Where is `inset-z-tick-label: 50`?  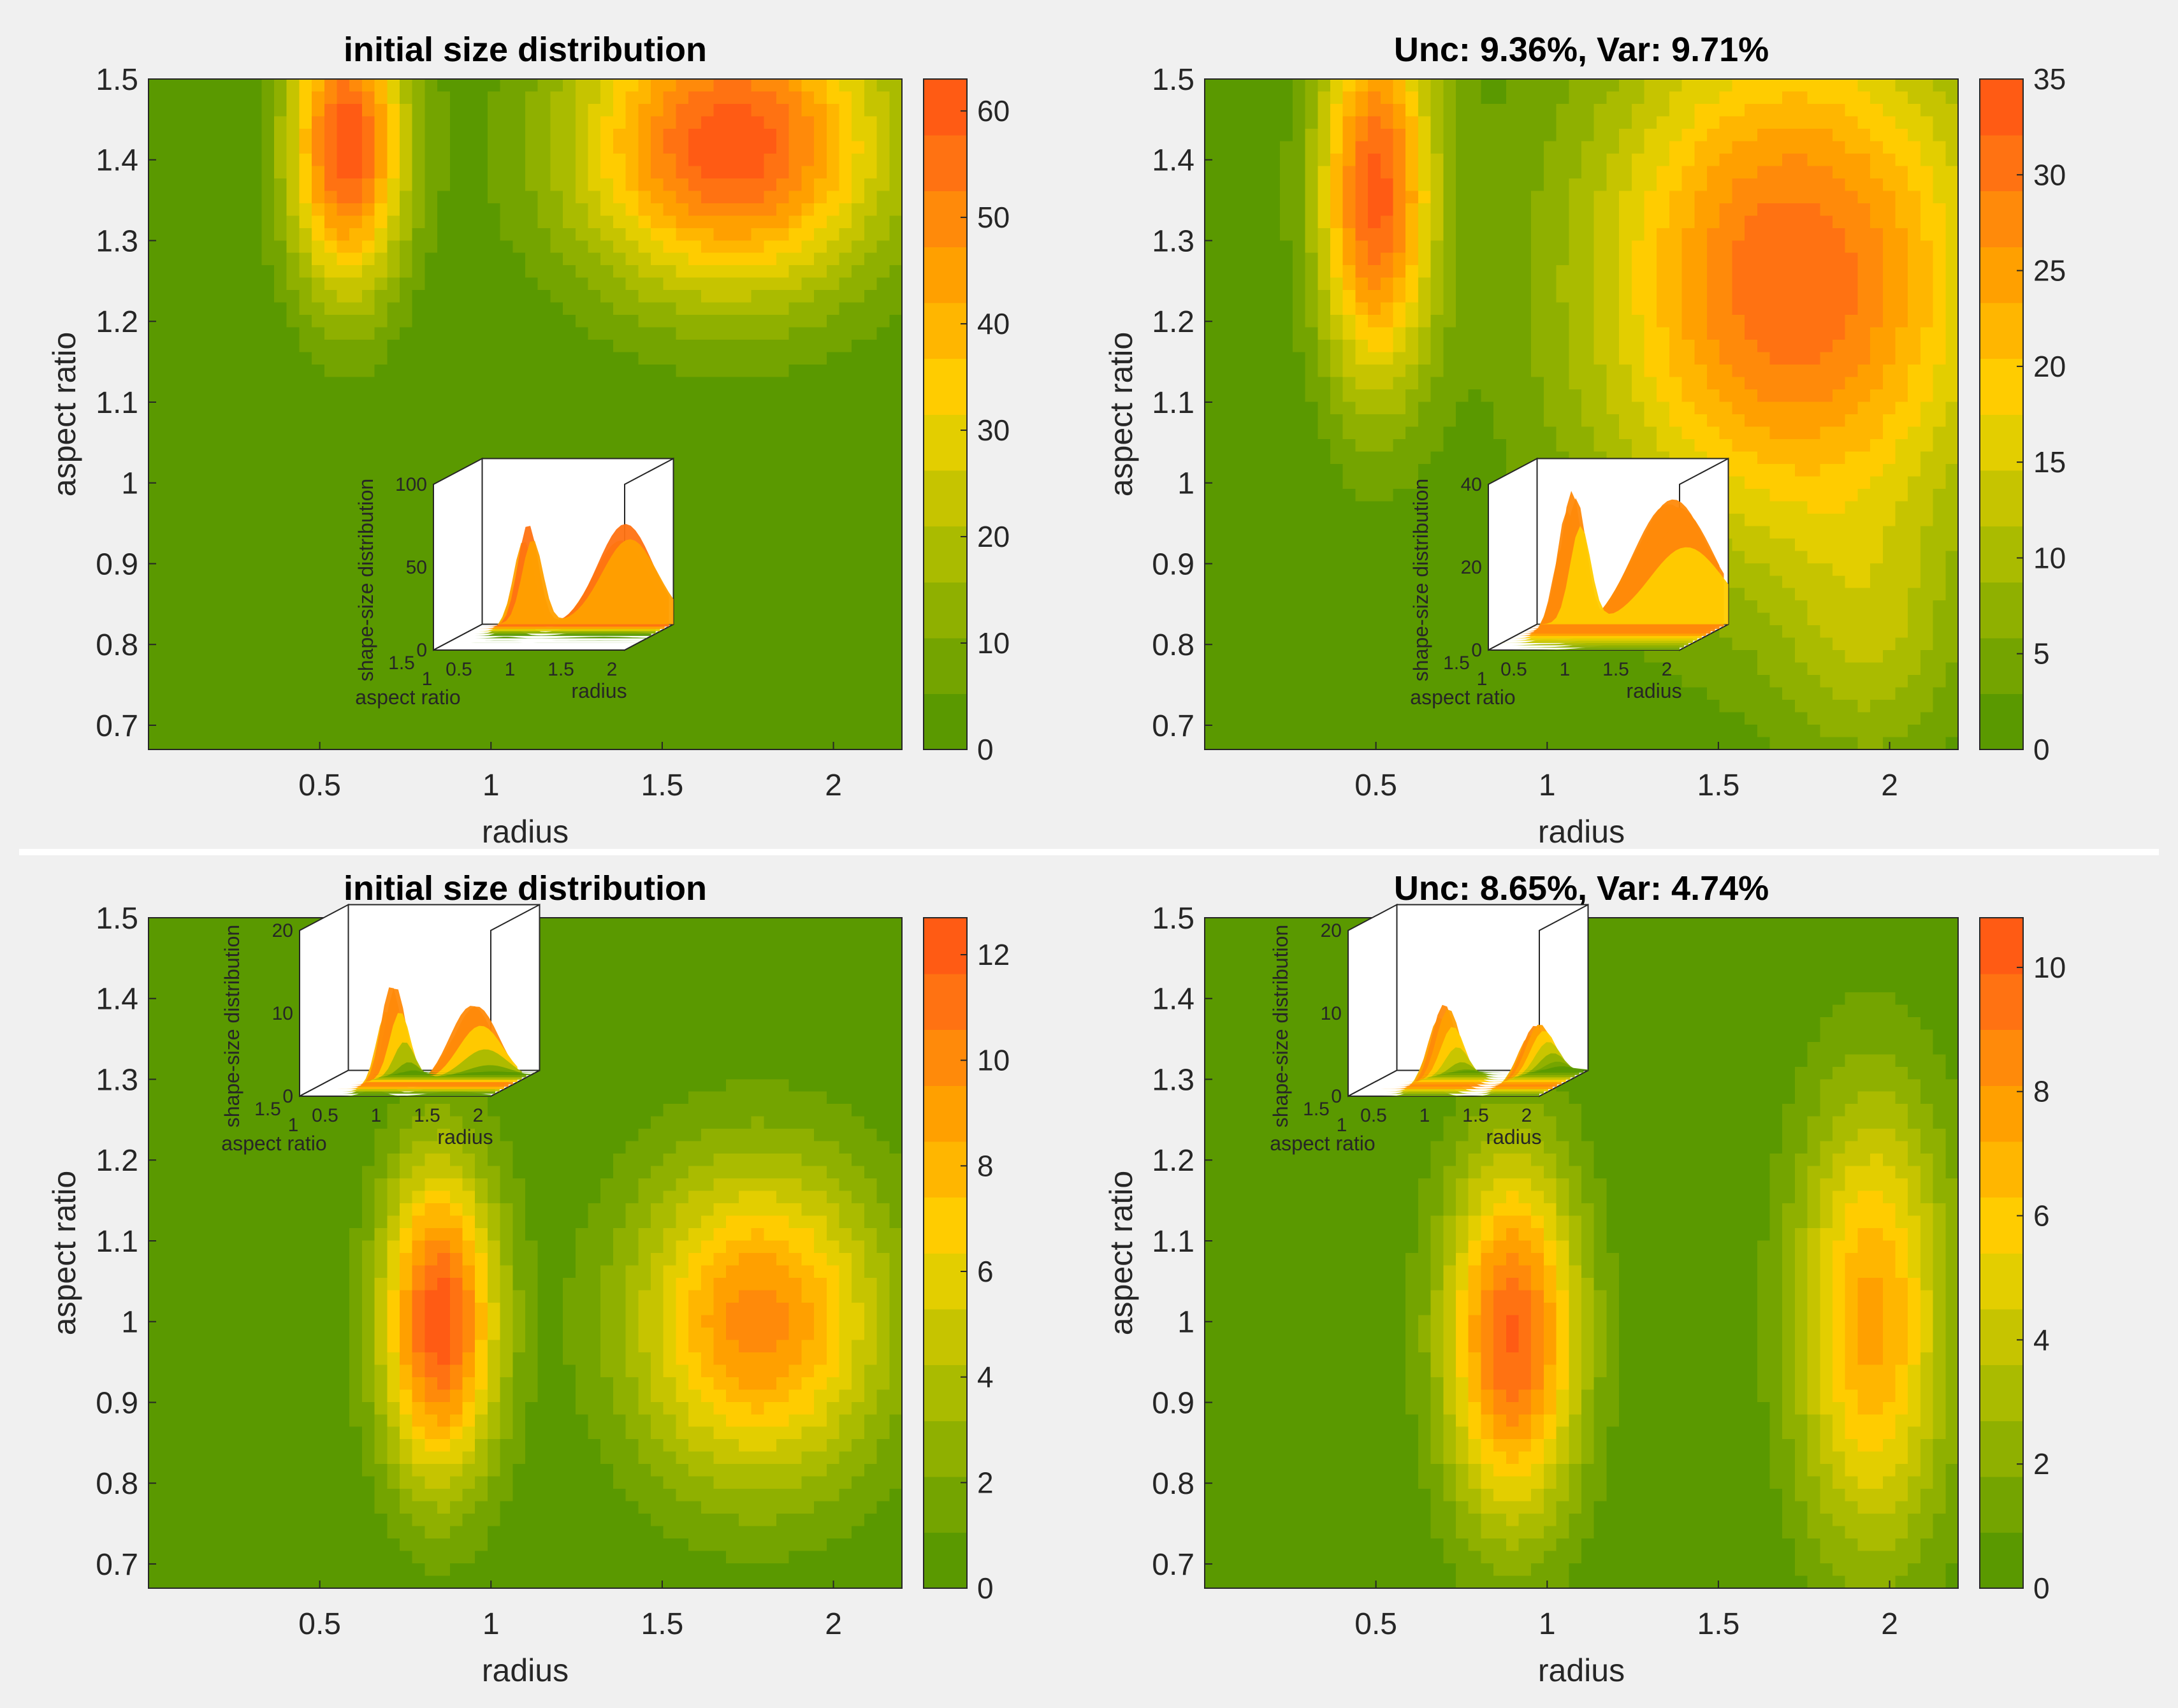
inset-z-tick-label: 50 is located at coordinates (416, 567).